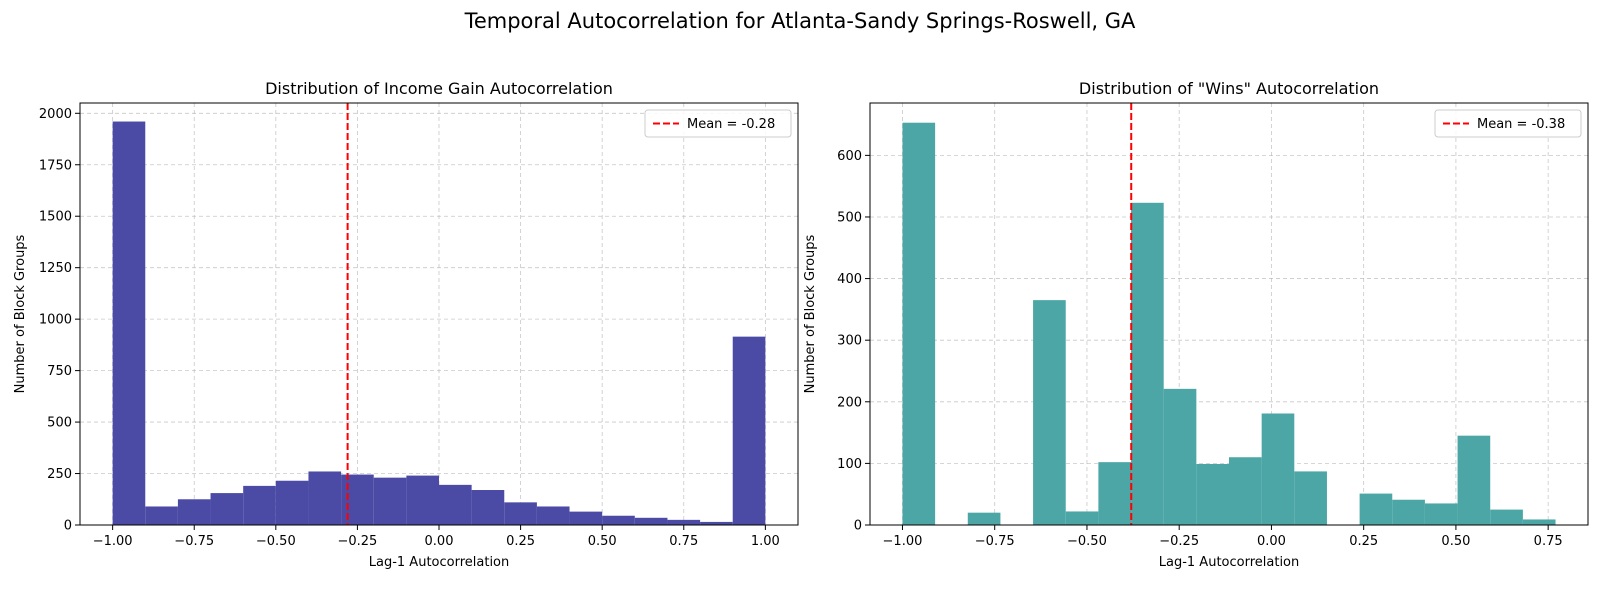  I want to click on x-tick-label: 1.00, so click(765, 541).